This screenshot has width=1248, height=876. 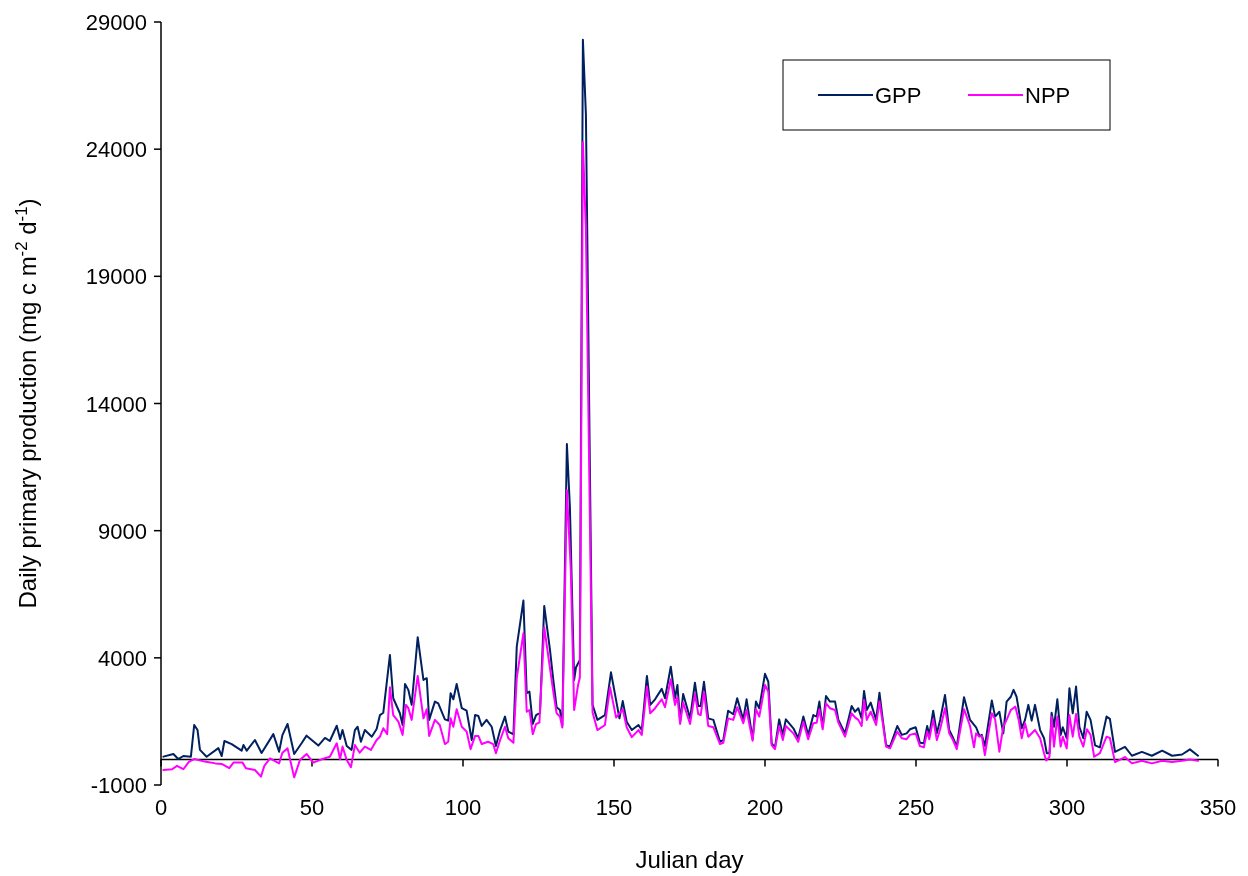 What do you see at coordinates (116, 150) in the screenshot?
I see `y-tick-label: 24000` at bounding box center [116, 150].